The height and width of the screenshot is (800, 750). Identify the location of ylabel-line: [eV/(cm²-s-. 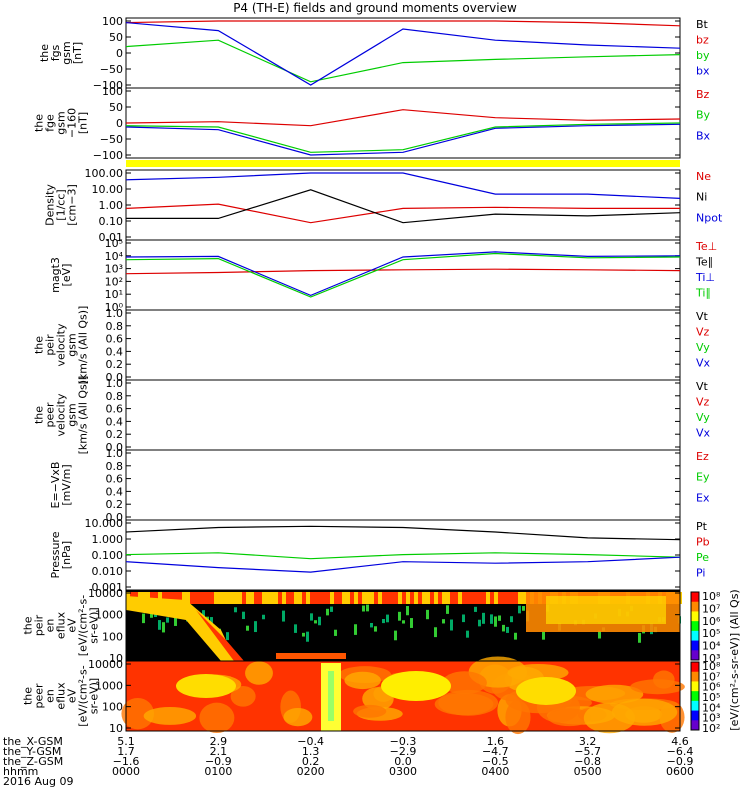
(83, 625).